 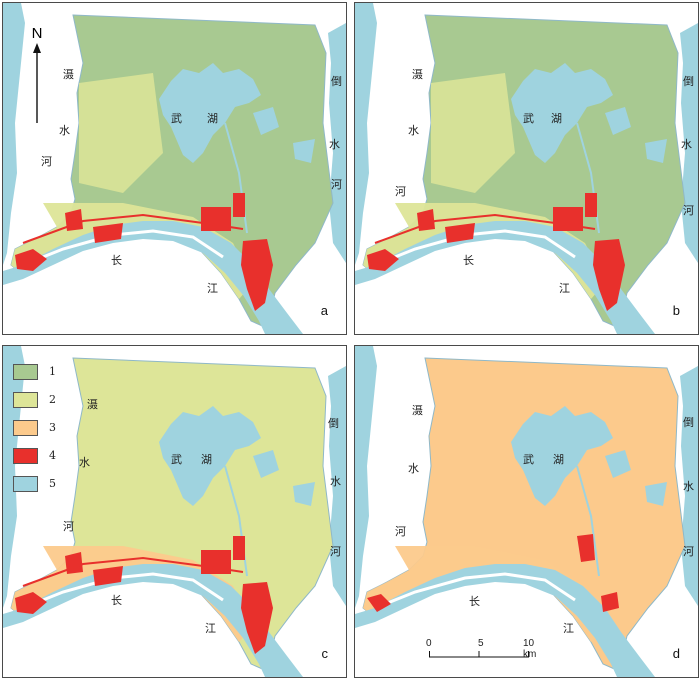 I want to click on legend-label: 5, so click(x=52, y=483).